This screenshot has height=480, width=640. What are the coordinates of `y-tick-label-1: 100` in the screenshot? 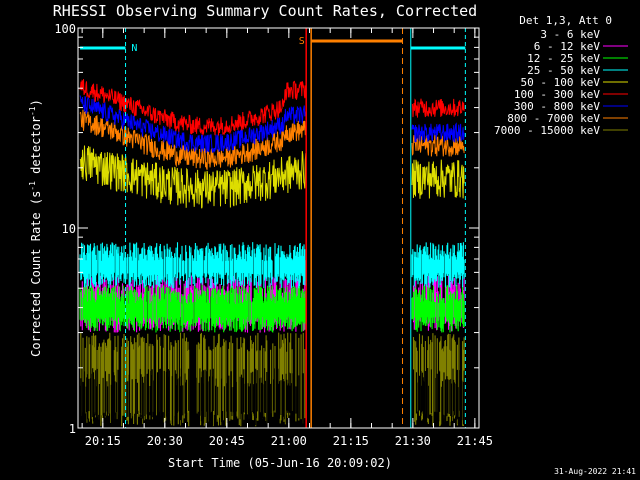 It's located at (65, 29).